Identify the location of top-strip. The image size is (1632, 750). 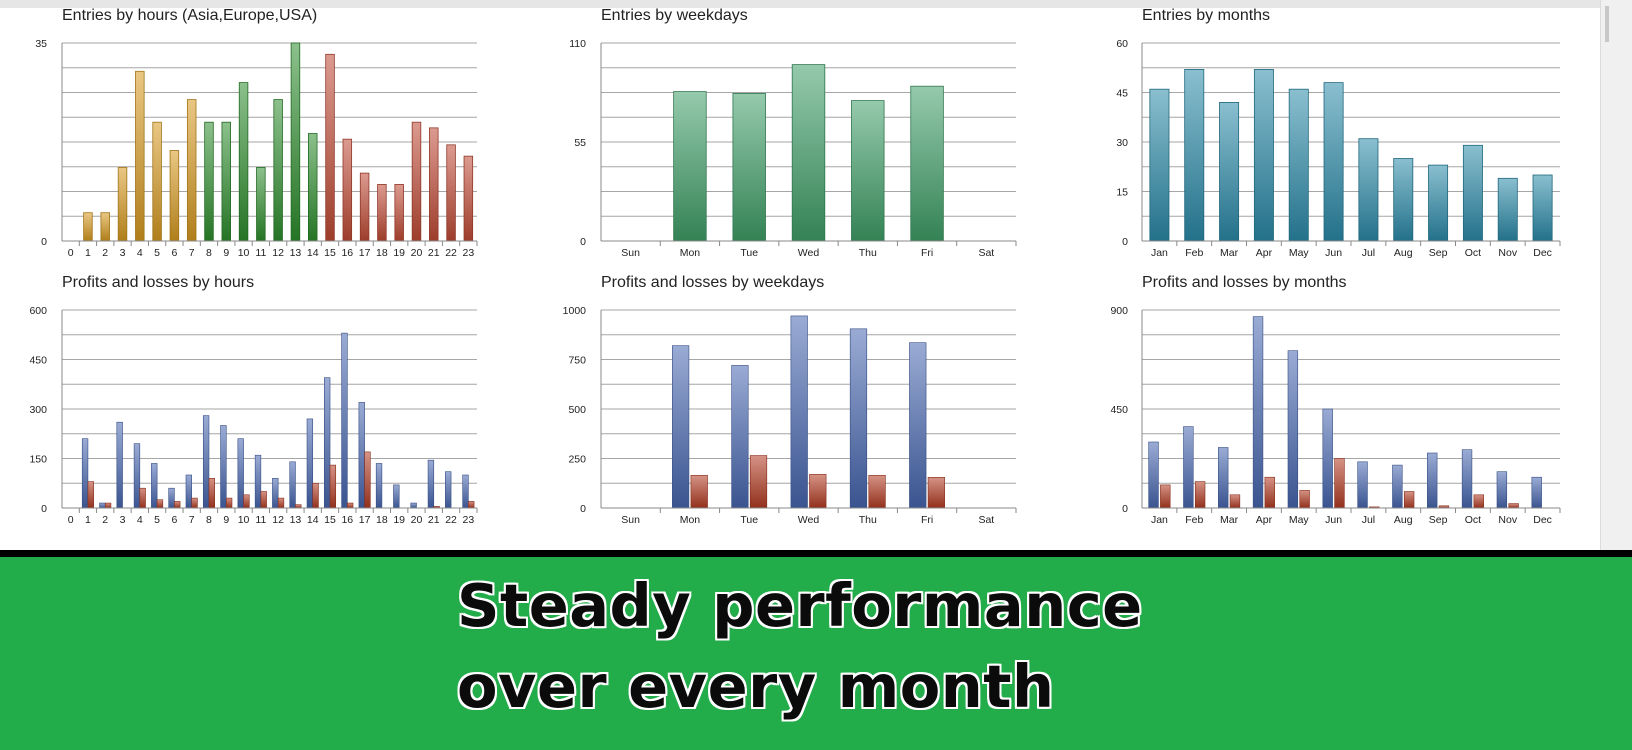
(816, 4).